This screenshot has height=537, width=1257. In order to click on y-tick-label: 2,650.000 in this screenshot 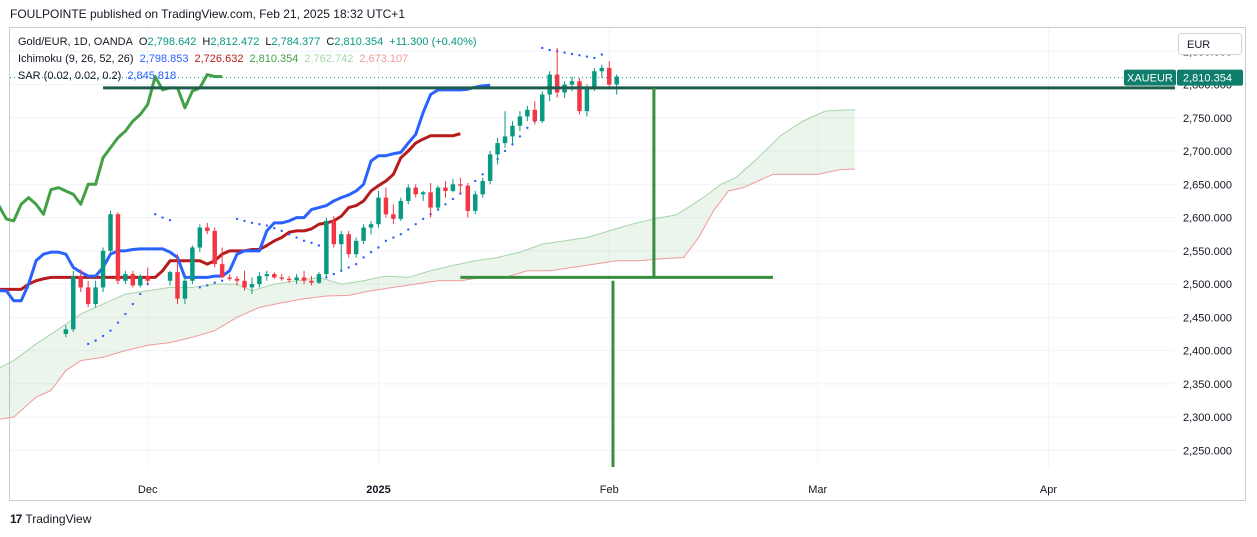, I will do `click(1207, 185)`.